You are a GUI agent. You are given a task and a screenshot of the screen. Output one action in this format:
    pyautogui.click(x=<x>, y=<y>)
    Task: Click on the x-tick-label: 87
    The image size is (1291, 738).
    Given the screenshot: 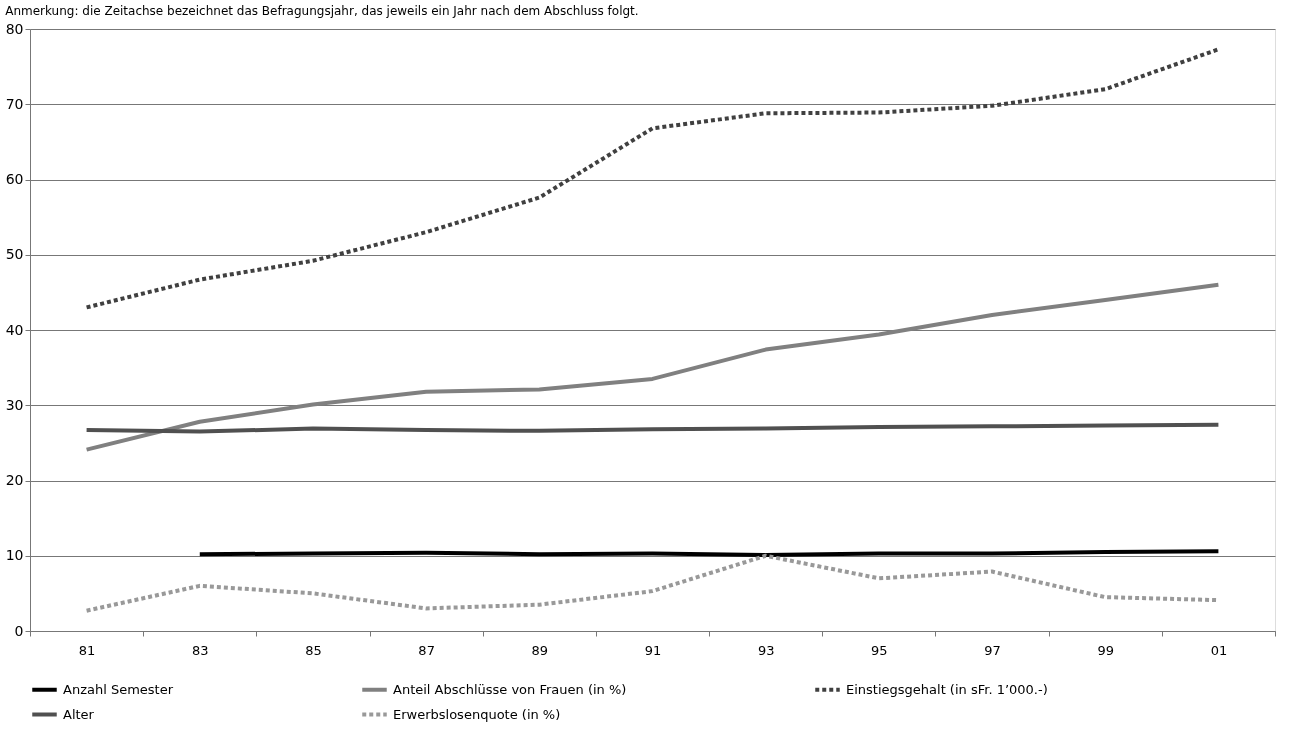 What is the action you would take?
    pyautogui.click(x=426, y=650)
    